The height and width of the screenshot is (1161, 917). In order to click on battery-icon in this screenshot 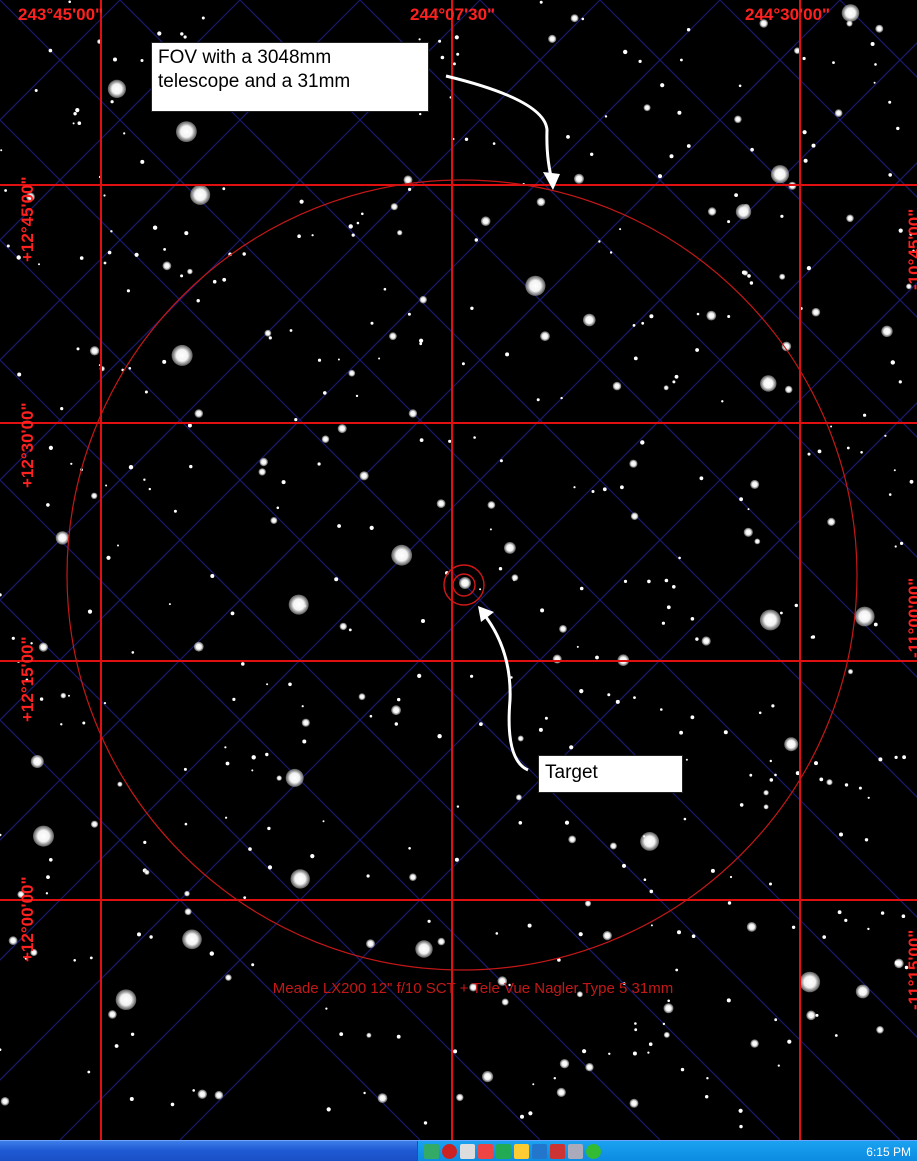, I will do `click(557, 1151)`.